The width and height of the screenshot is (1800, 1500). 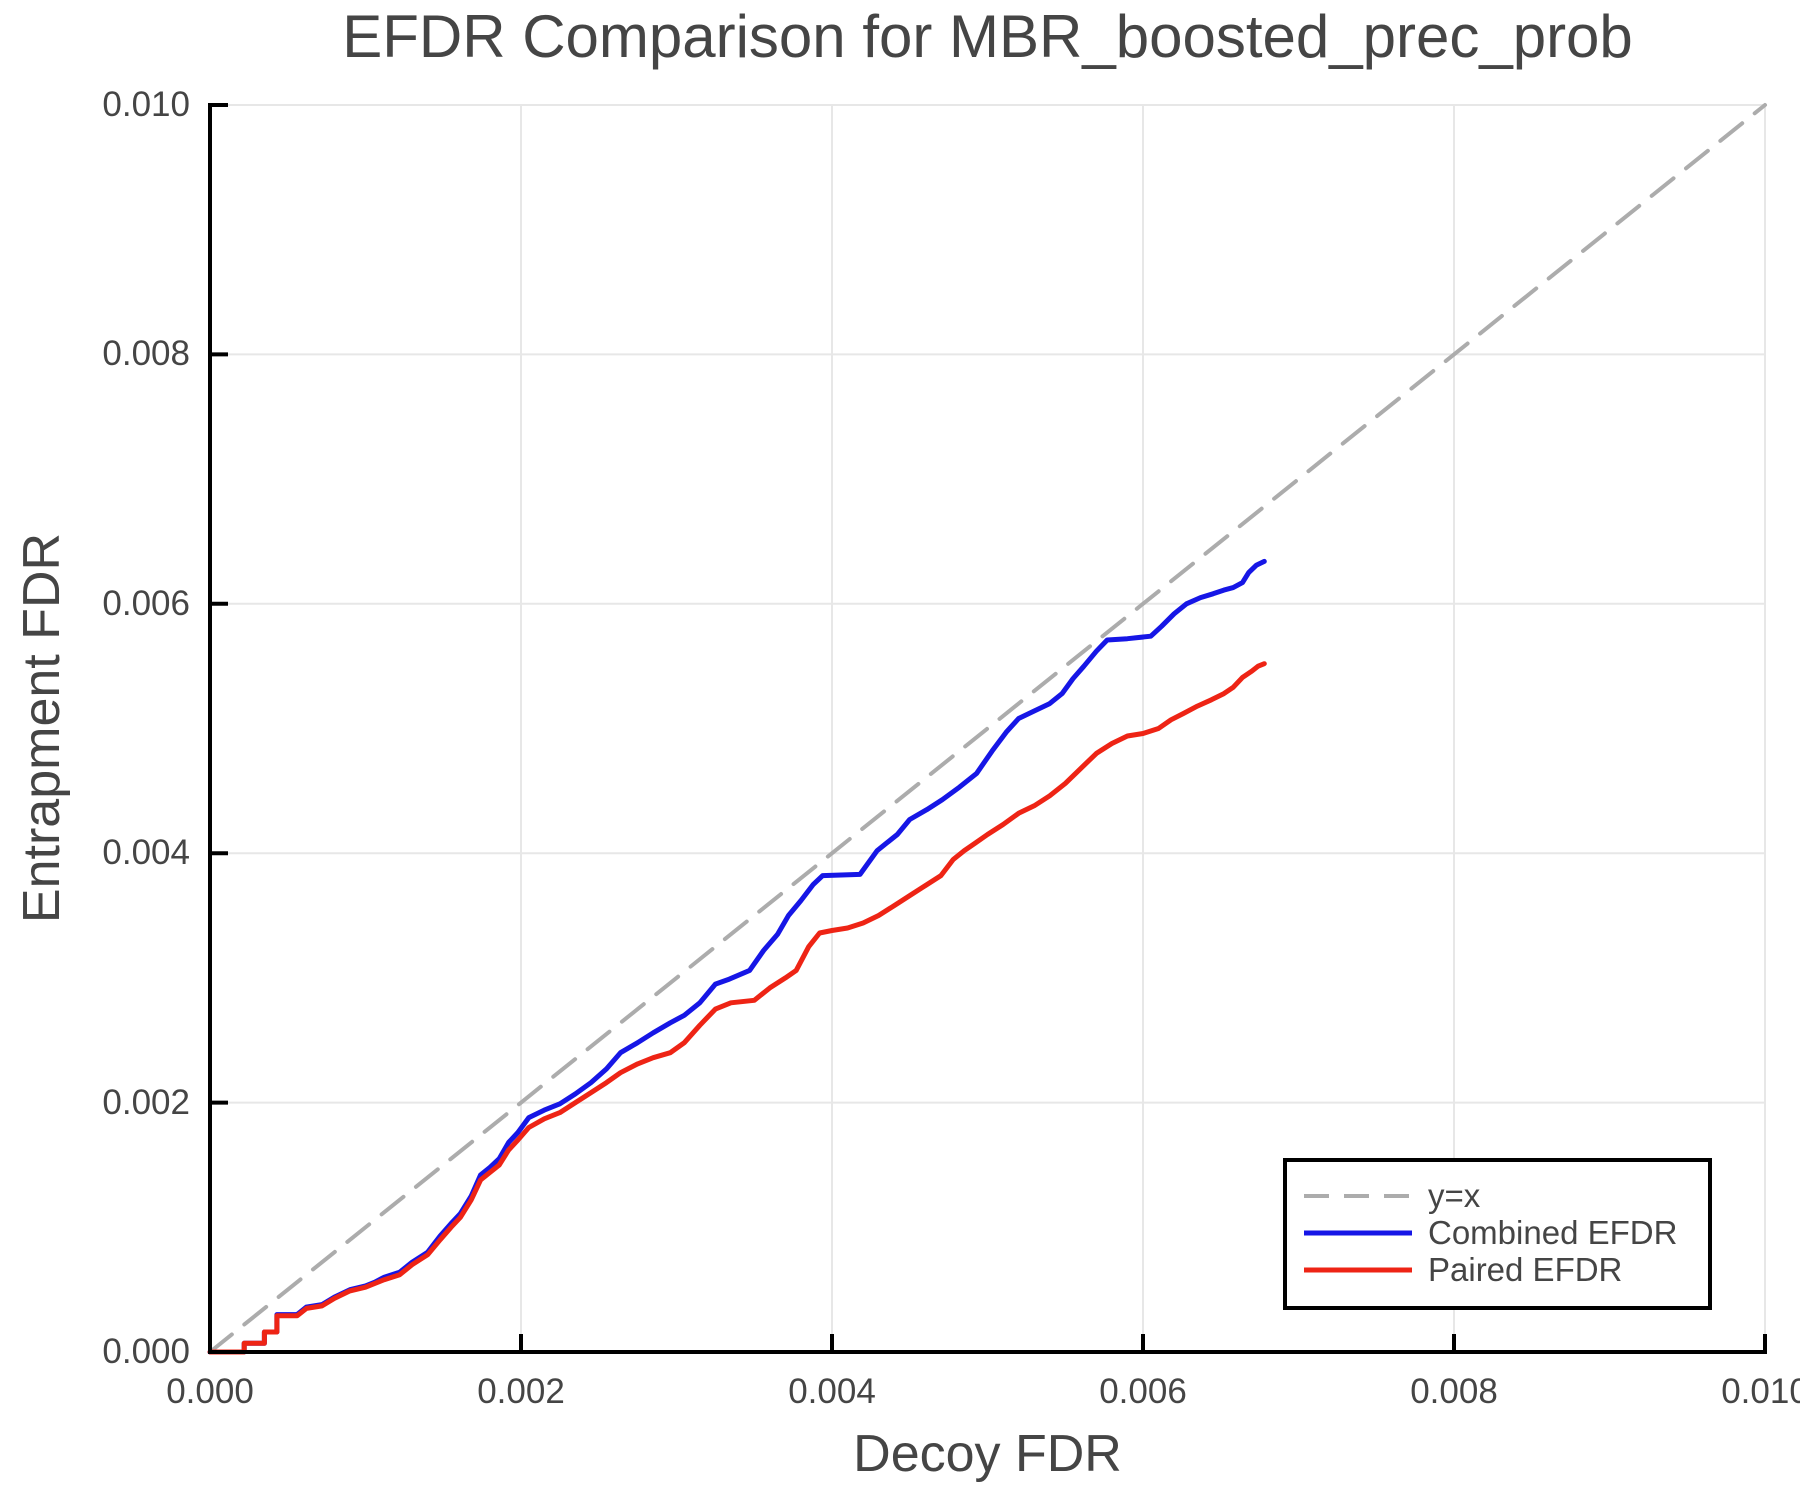 What do you see at coordinates (146, 354) in the screenshot?
I see `y-tick-label: 0.008` at bounding box center [146, 354].